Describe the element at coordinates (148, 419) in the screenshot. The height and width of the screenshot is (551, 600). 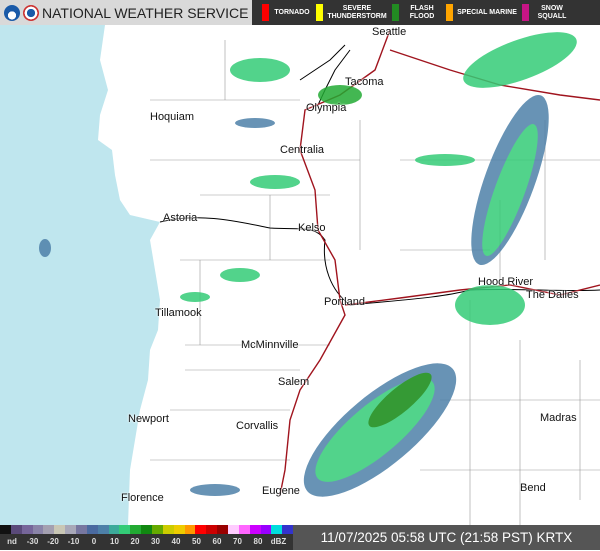
I see `city-label-newport: Newport` at that location.